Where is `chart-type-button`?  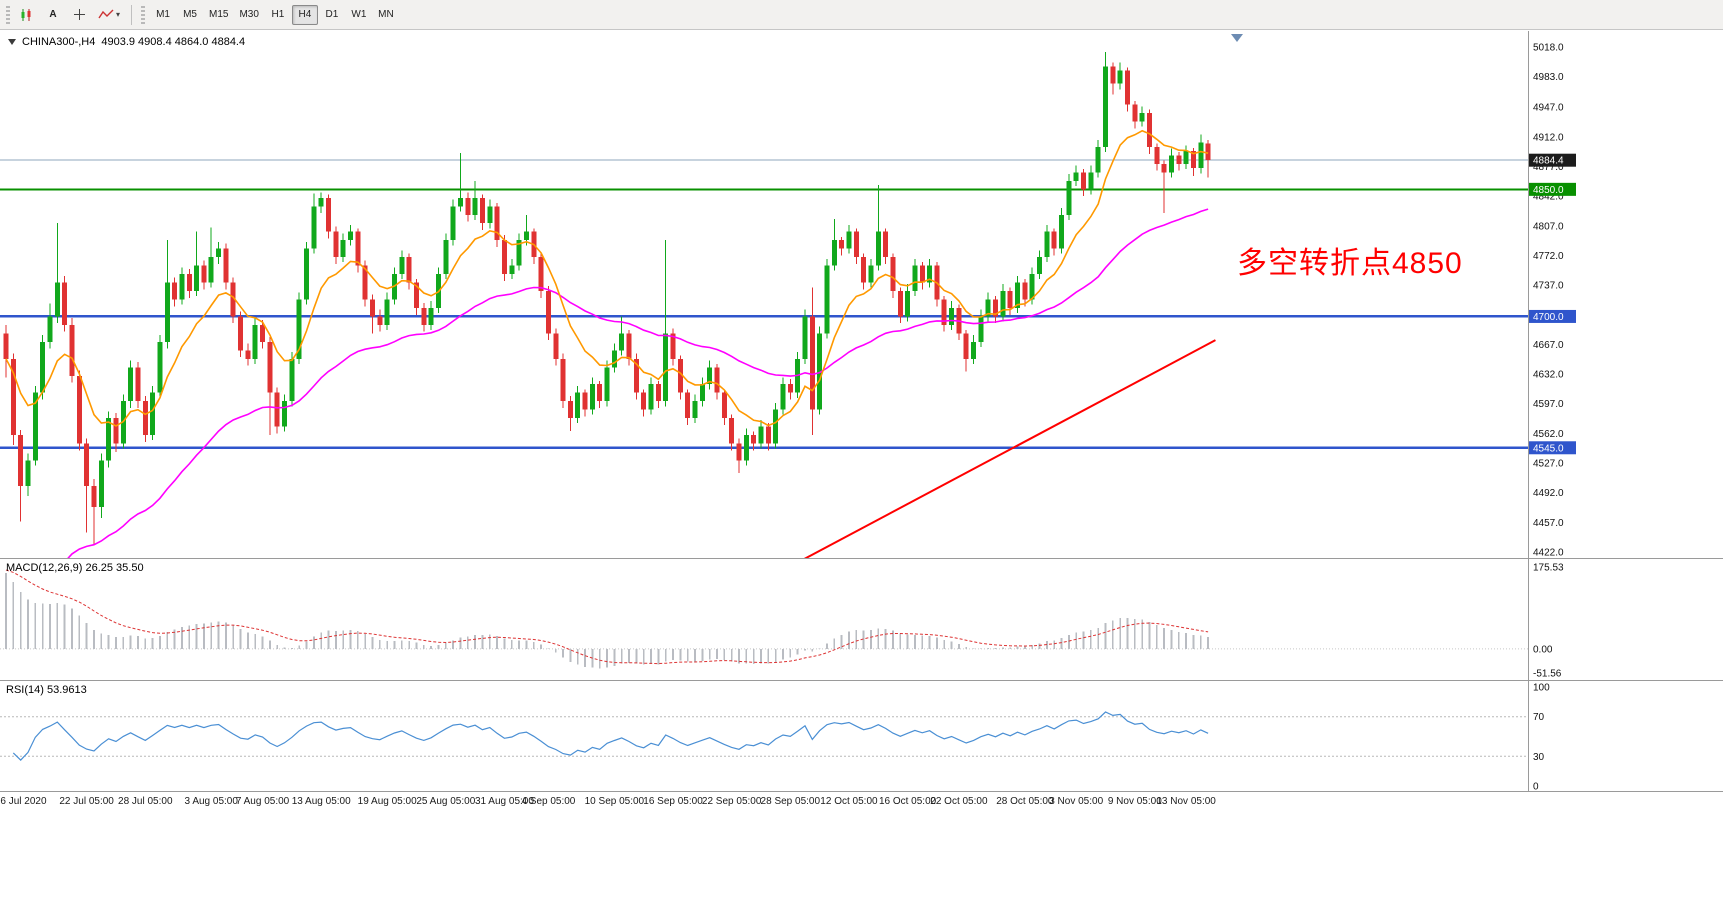 chart-type-button is located at coordinates (27, 15).